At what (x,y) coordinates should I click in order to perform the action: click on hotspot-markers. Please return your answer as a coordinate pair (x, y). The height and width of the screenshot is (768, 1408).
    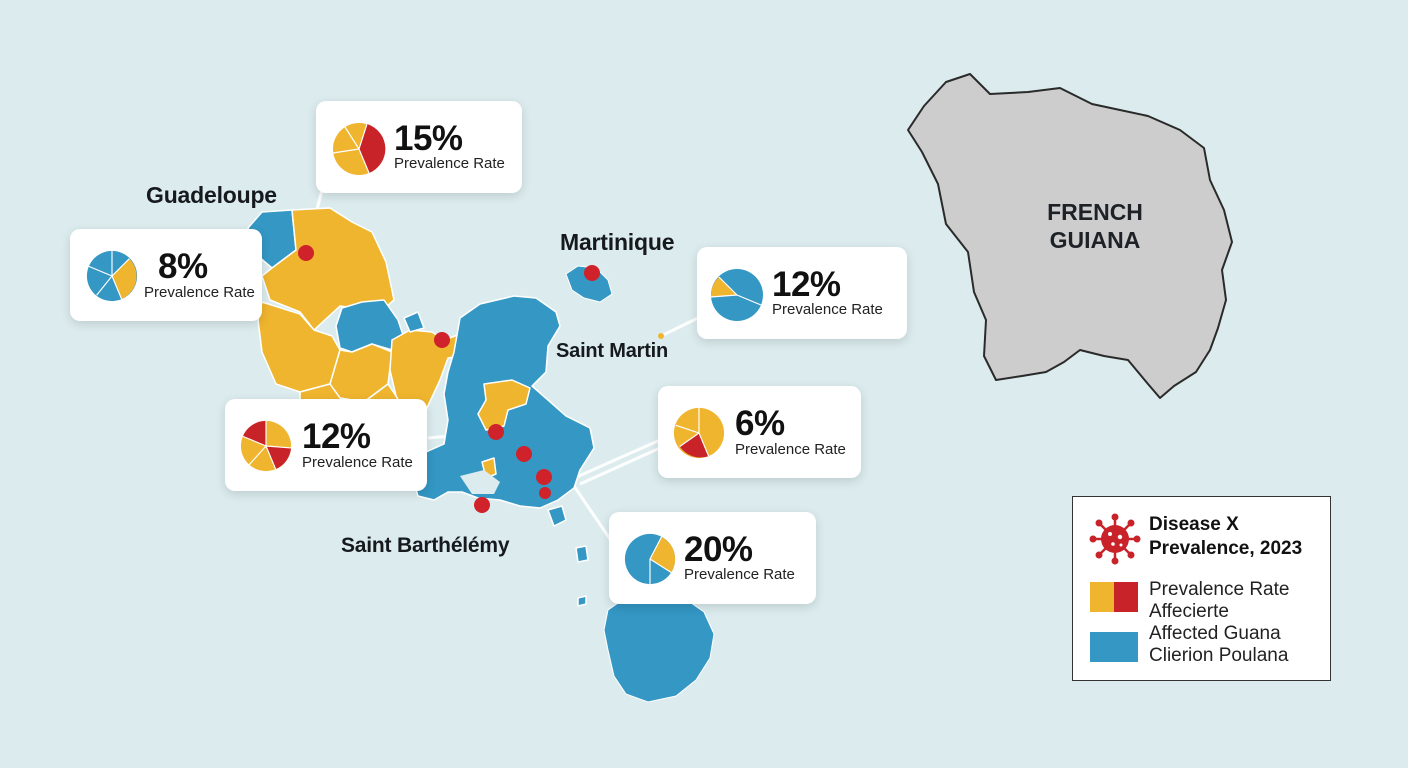
    Looking at the image, I should click on (481, 379).